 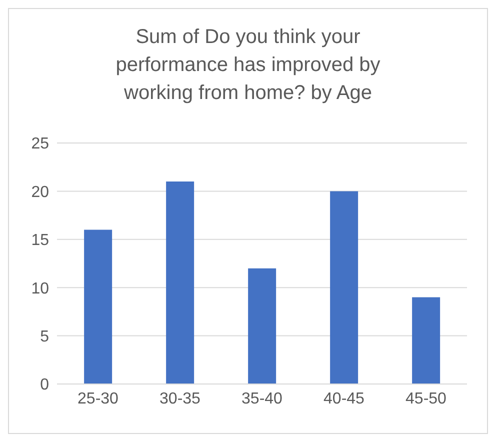 What do you see at coordinates (40, 241) in the screenshot?
I see `y-tick-label: 15` at bounding box center [40, 241].